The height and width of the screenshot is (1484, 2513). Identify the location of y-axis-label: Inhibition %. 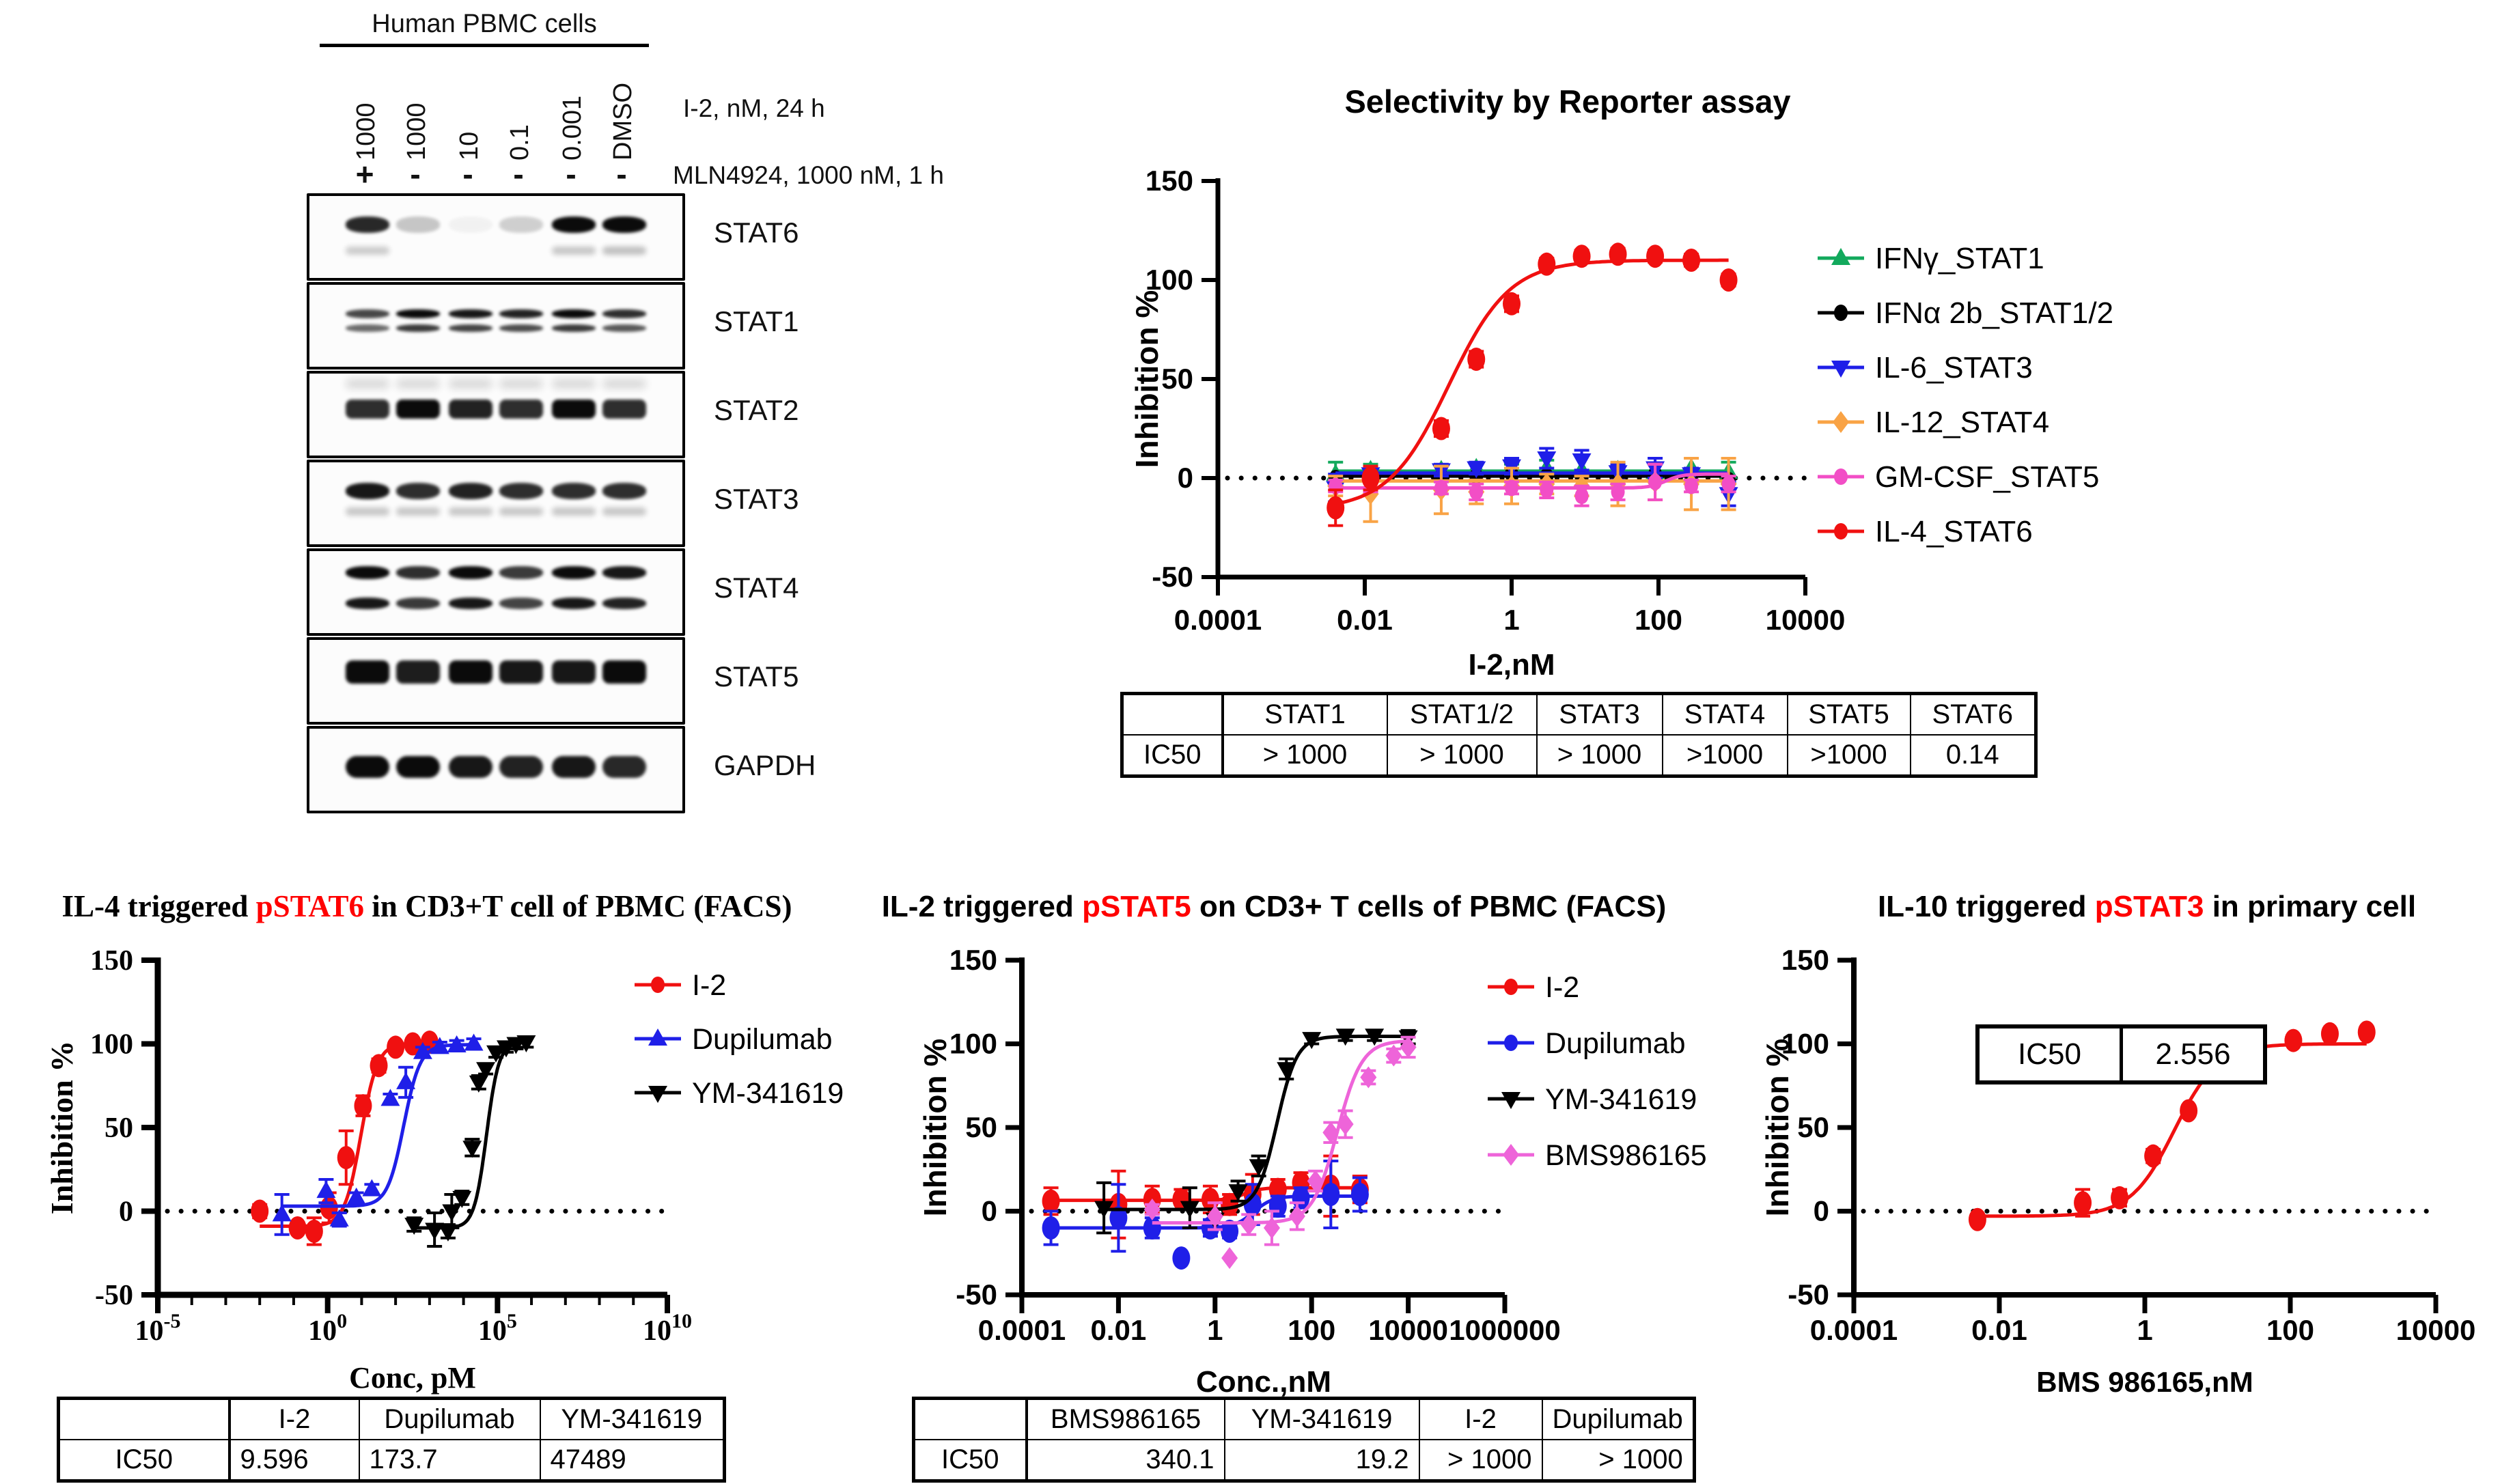
(935, 1128).